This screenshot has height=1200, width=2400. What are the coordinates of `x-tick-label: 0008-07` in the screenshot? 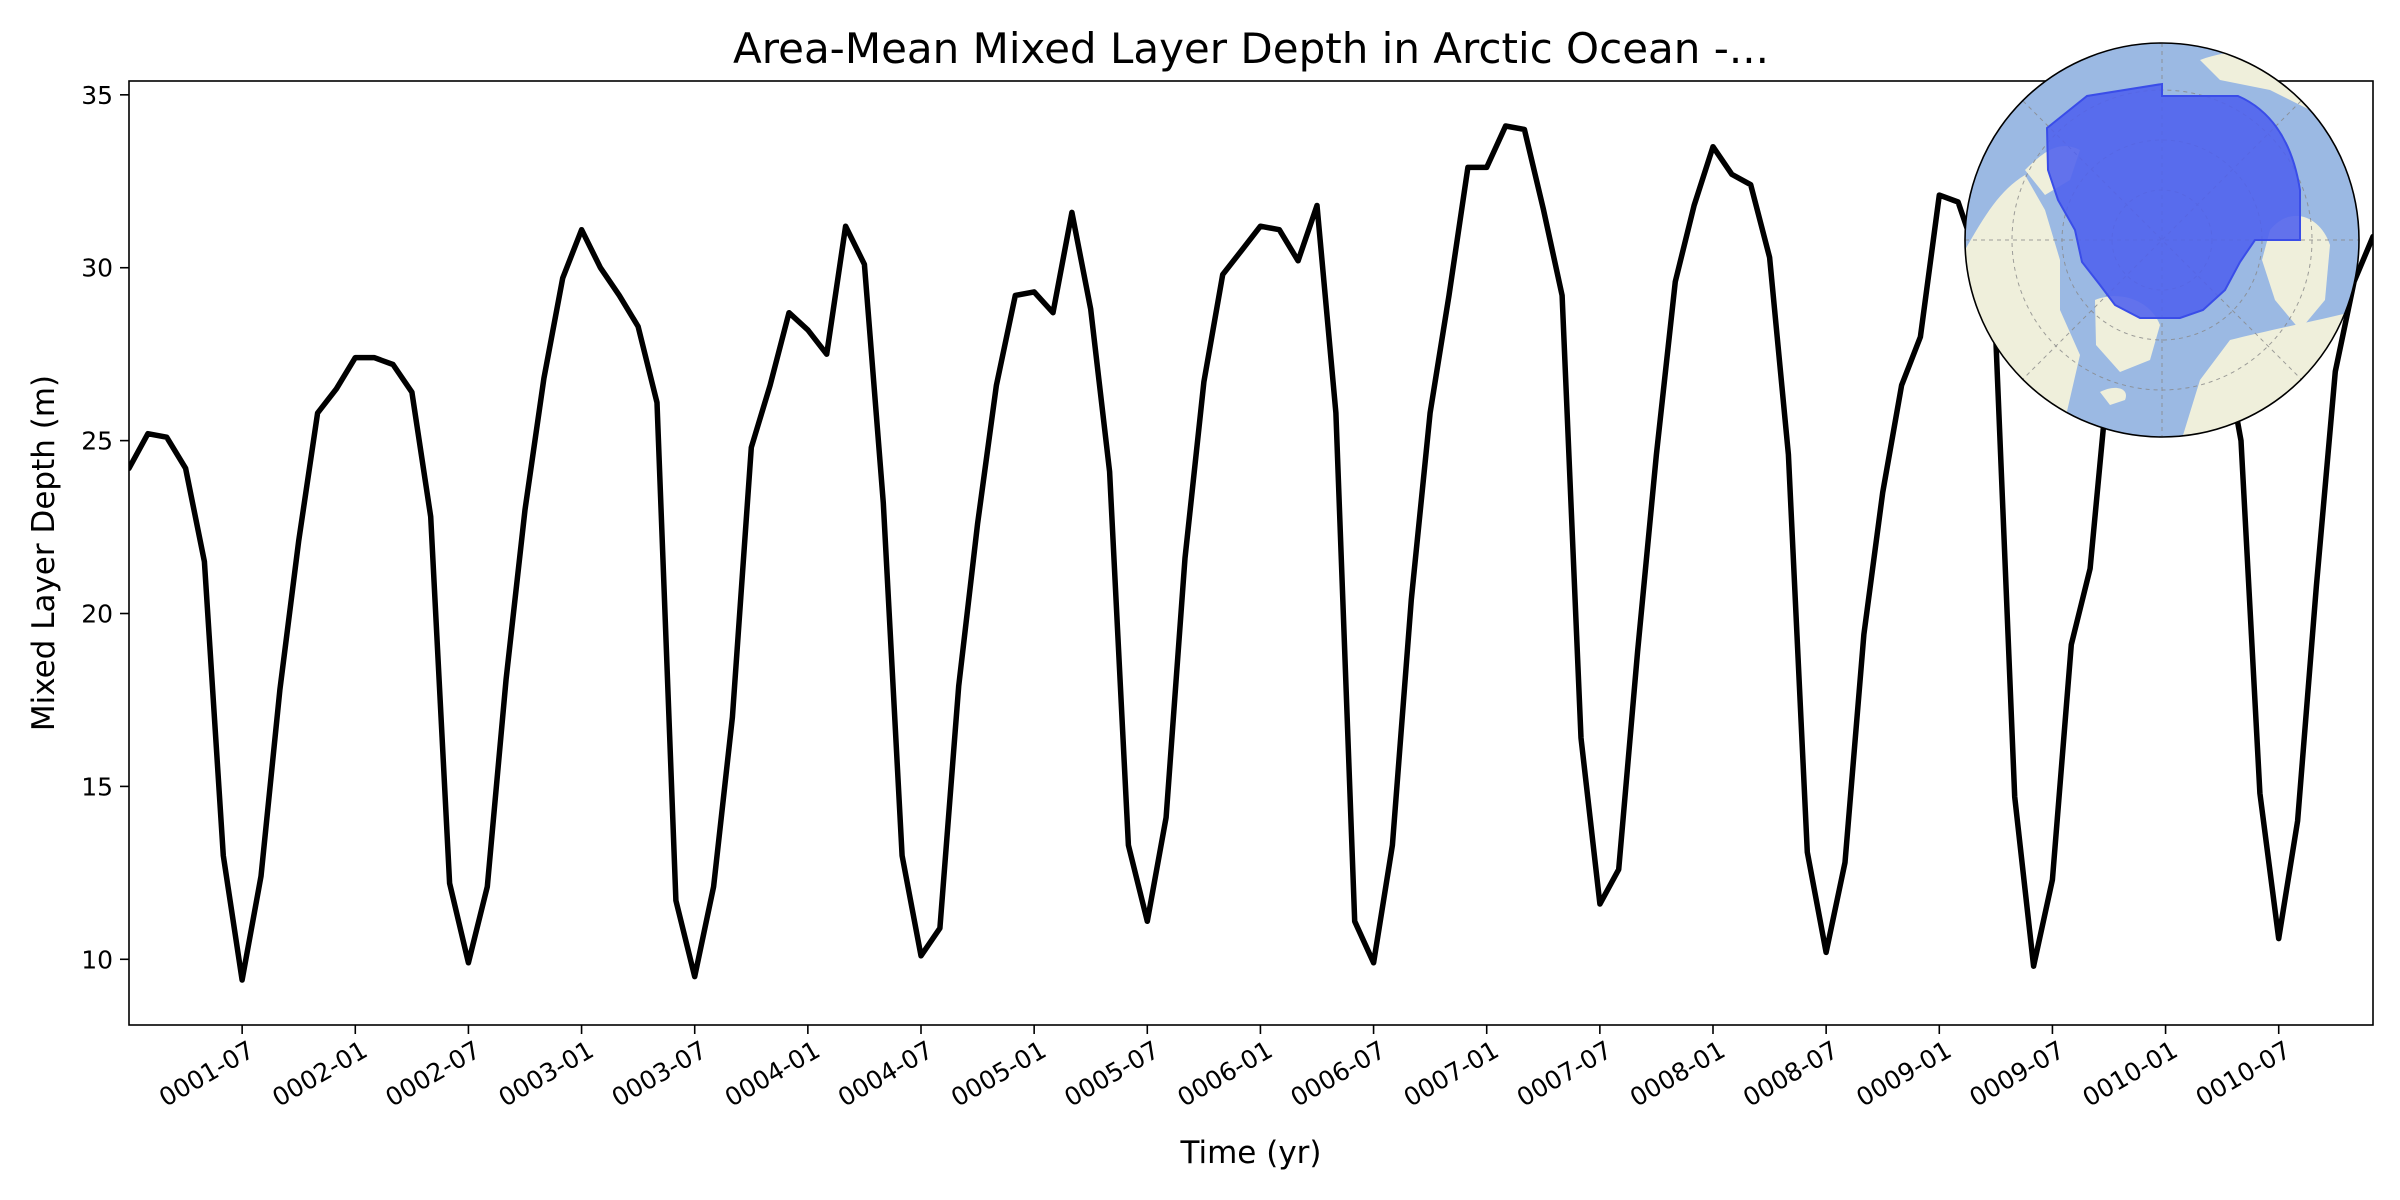 It's located at (1790, 1073).